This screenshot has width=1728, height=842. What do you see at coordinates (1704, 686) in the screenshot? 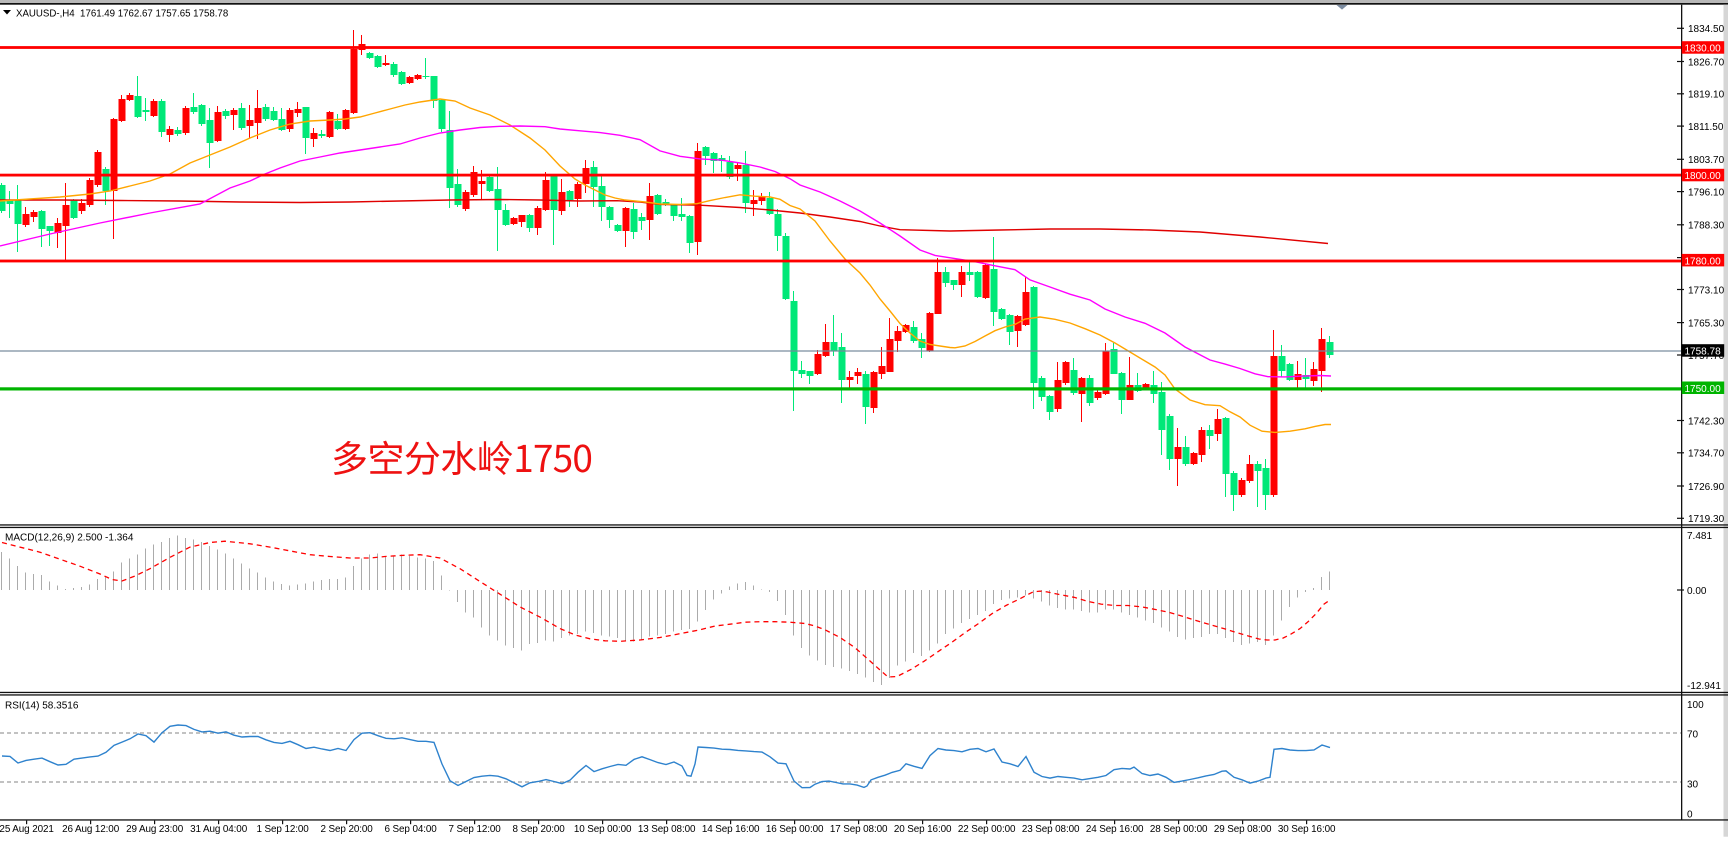
I see `svg-text: -12.941` at bounding box center [1704, 686].